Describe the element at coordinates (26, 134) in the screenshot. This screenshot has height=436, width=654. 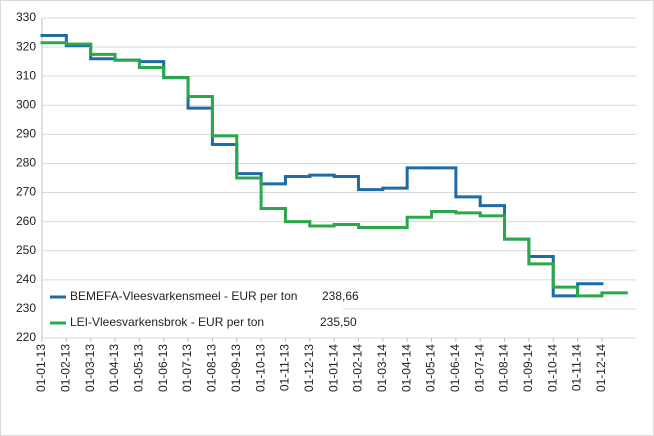
I see `y-tick-label: 290` at that location.